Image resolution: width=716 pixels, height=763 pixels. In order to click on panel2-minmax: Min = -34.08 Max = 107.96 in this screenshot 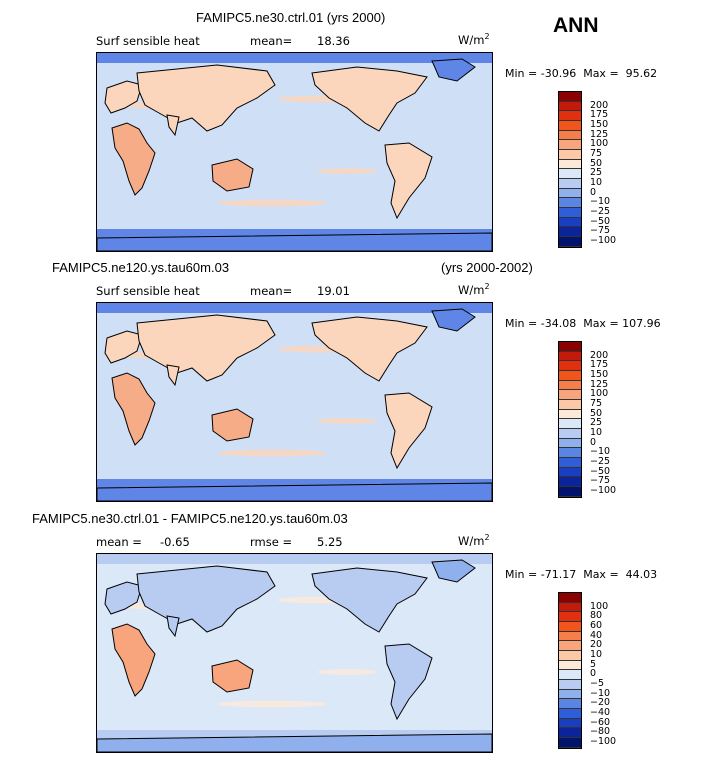, I will do `click(583, 323)`.